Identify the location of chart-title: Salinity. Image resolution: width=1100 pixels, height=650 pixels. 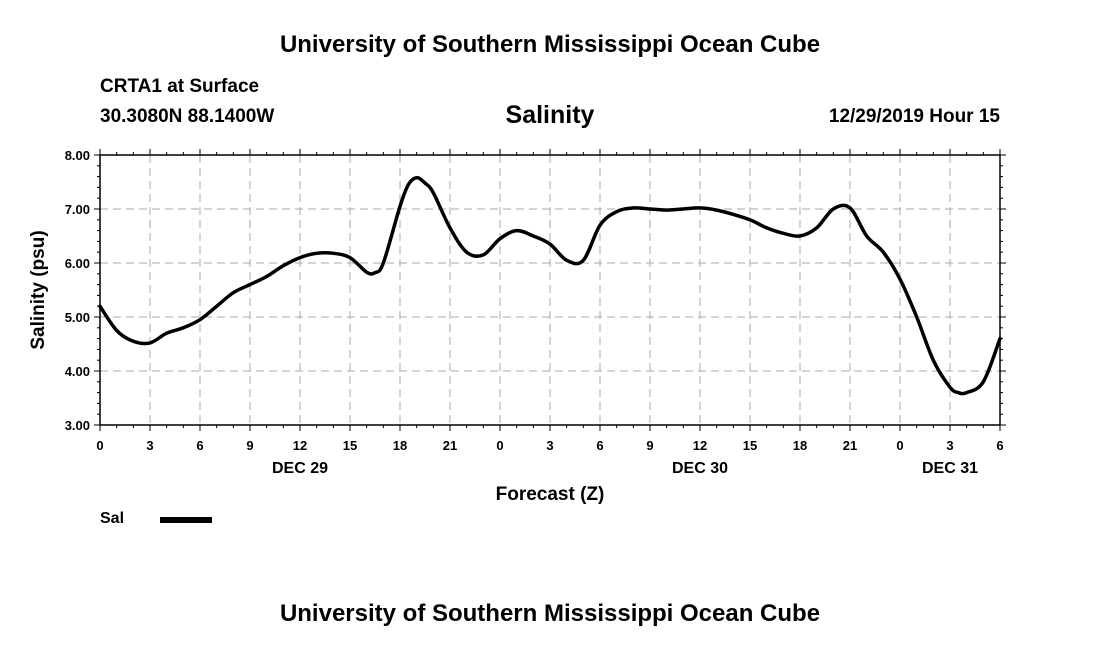
(550, 115).